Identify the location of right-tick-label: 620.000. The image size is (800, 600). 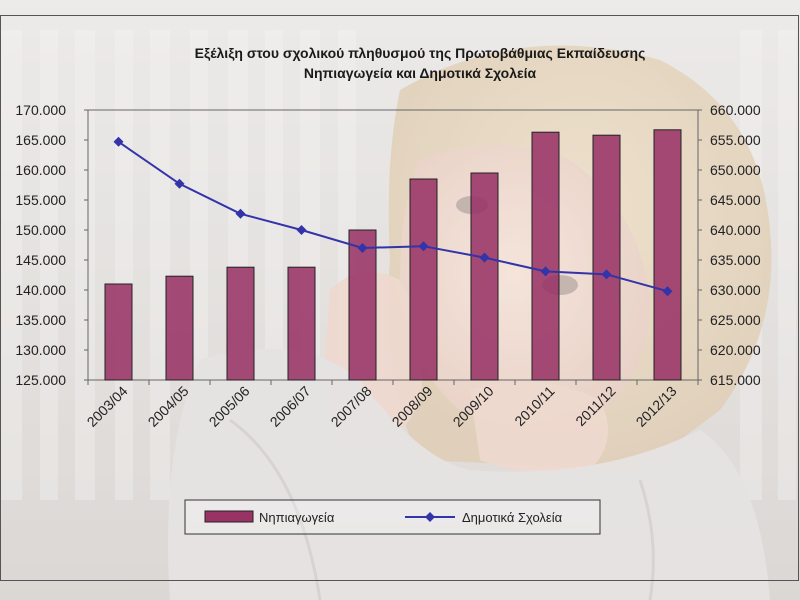
(735, 350).